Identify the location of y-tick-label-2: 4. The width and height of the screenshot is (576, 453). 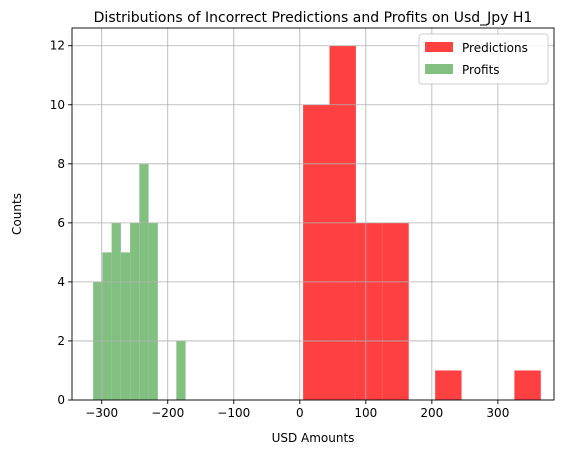
(61, 282).